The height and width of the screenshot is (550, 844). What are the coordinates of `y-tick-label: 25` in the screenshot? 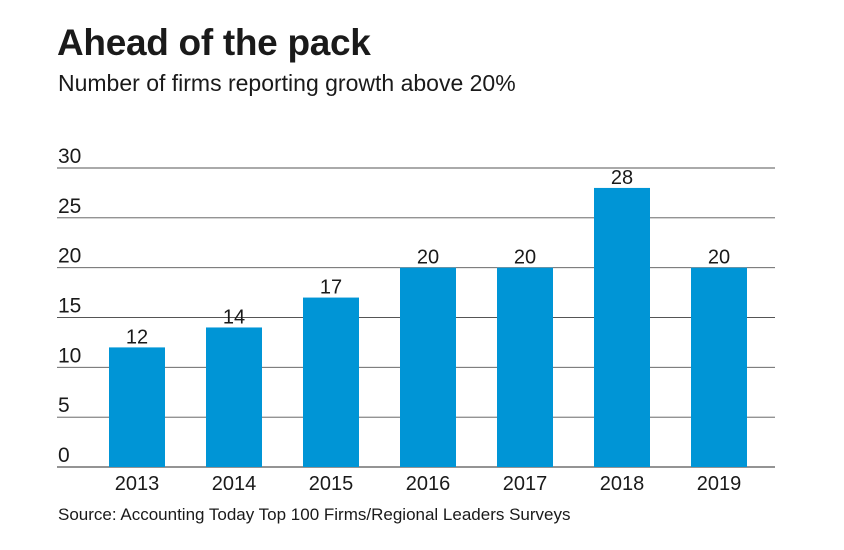 It's located at (69, 206).